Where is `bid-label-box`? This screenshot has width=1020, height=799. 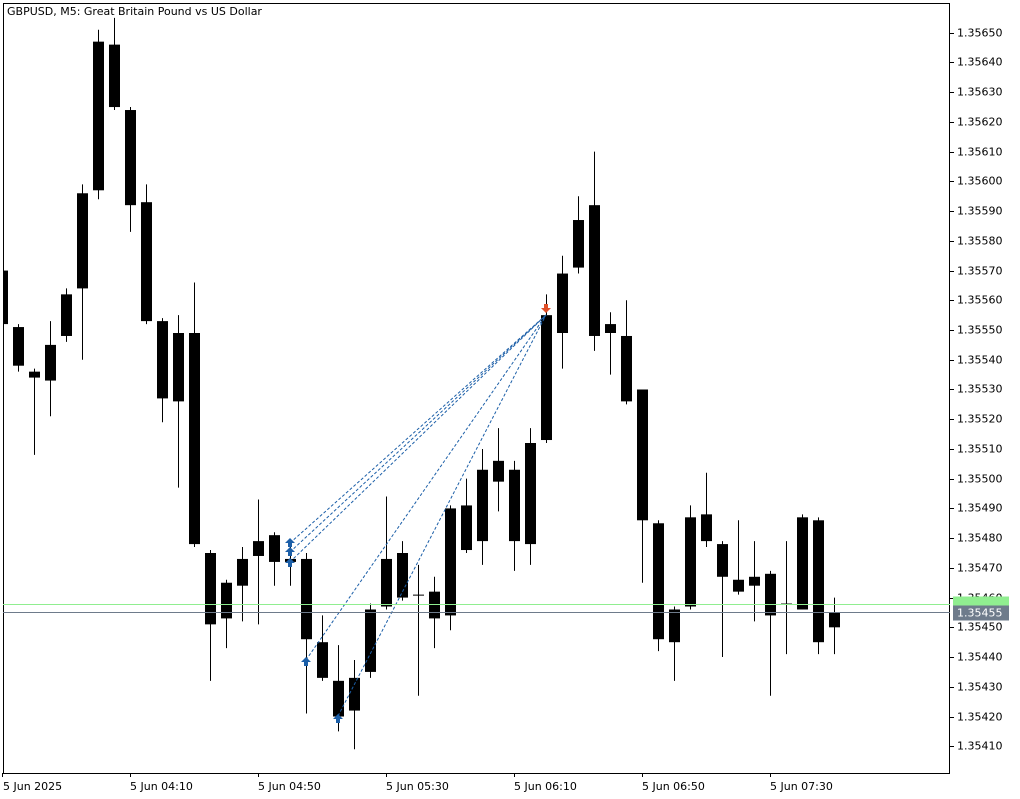
bid-label-box is located at coordinates (981, 613).